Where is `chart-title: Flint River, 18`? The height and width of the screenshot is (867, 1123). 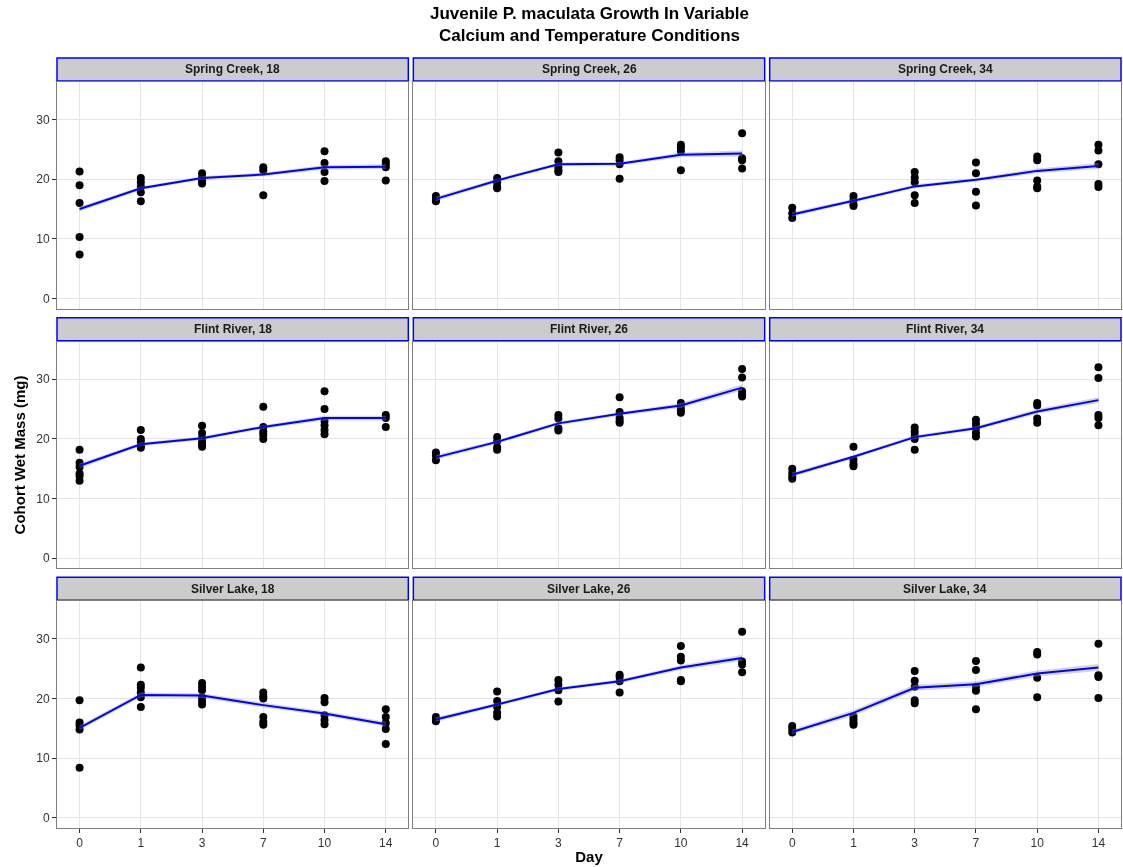
chart-title: Flint River, 18 is located at coordinates (233, 329).